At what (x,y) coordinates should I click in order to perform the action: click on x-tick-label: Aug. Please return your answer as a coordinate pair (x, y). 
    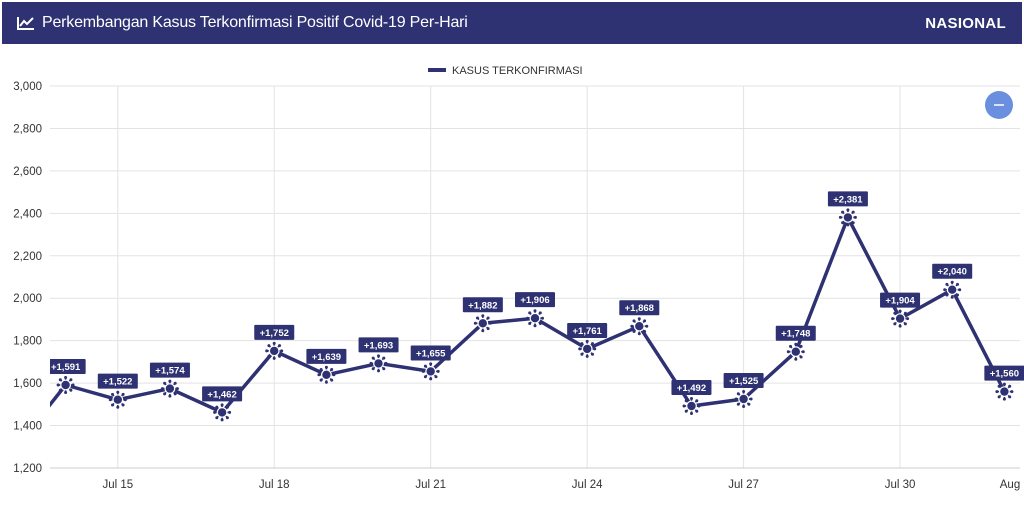
    Looking at the image, I should click on (1010, 485).